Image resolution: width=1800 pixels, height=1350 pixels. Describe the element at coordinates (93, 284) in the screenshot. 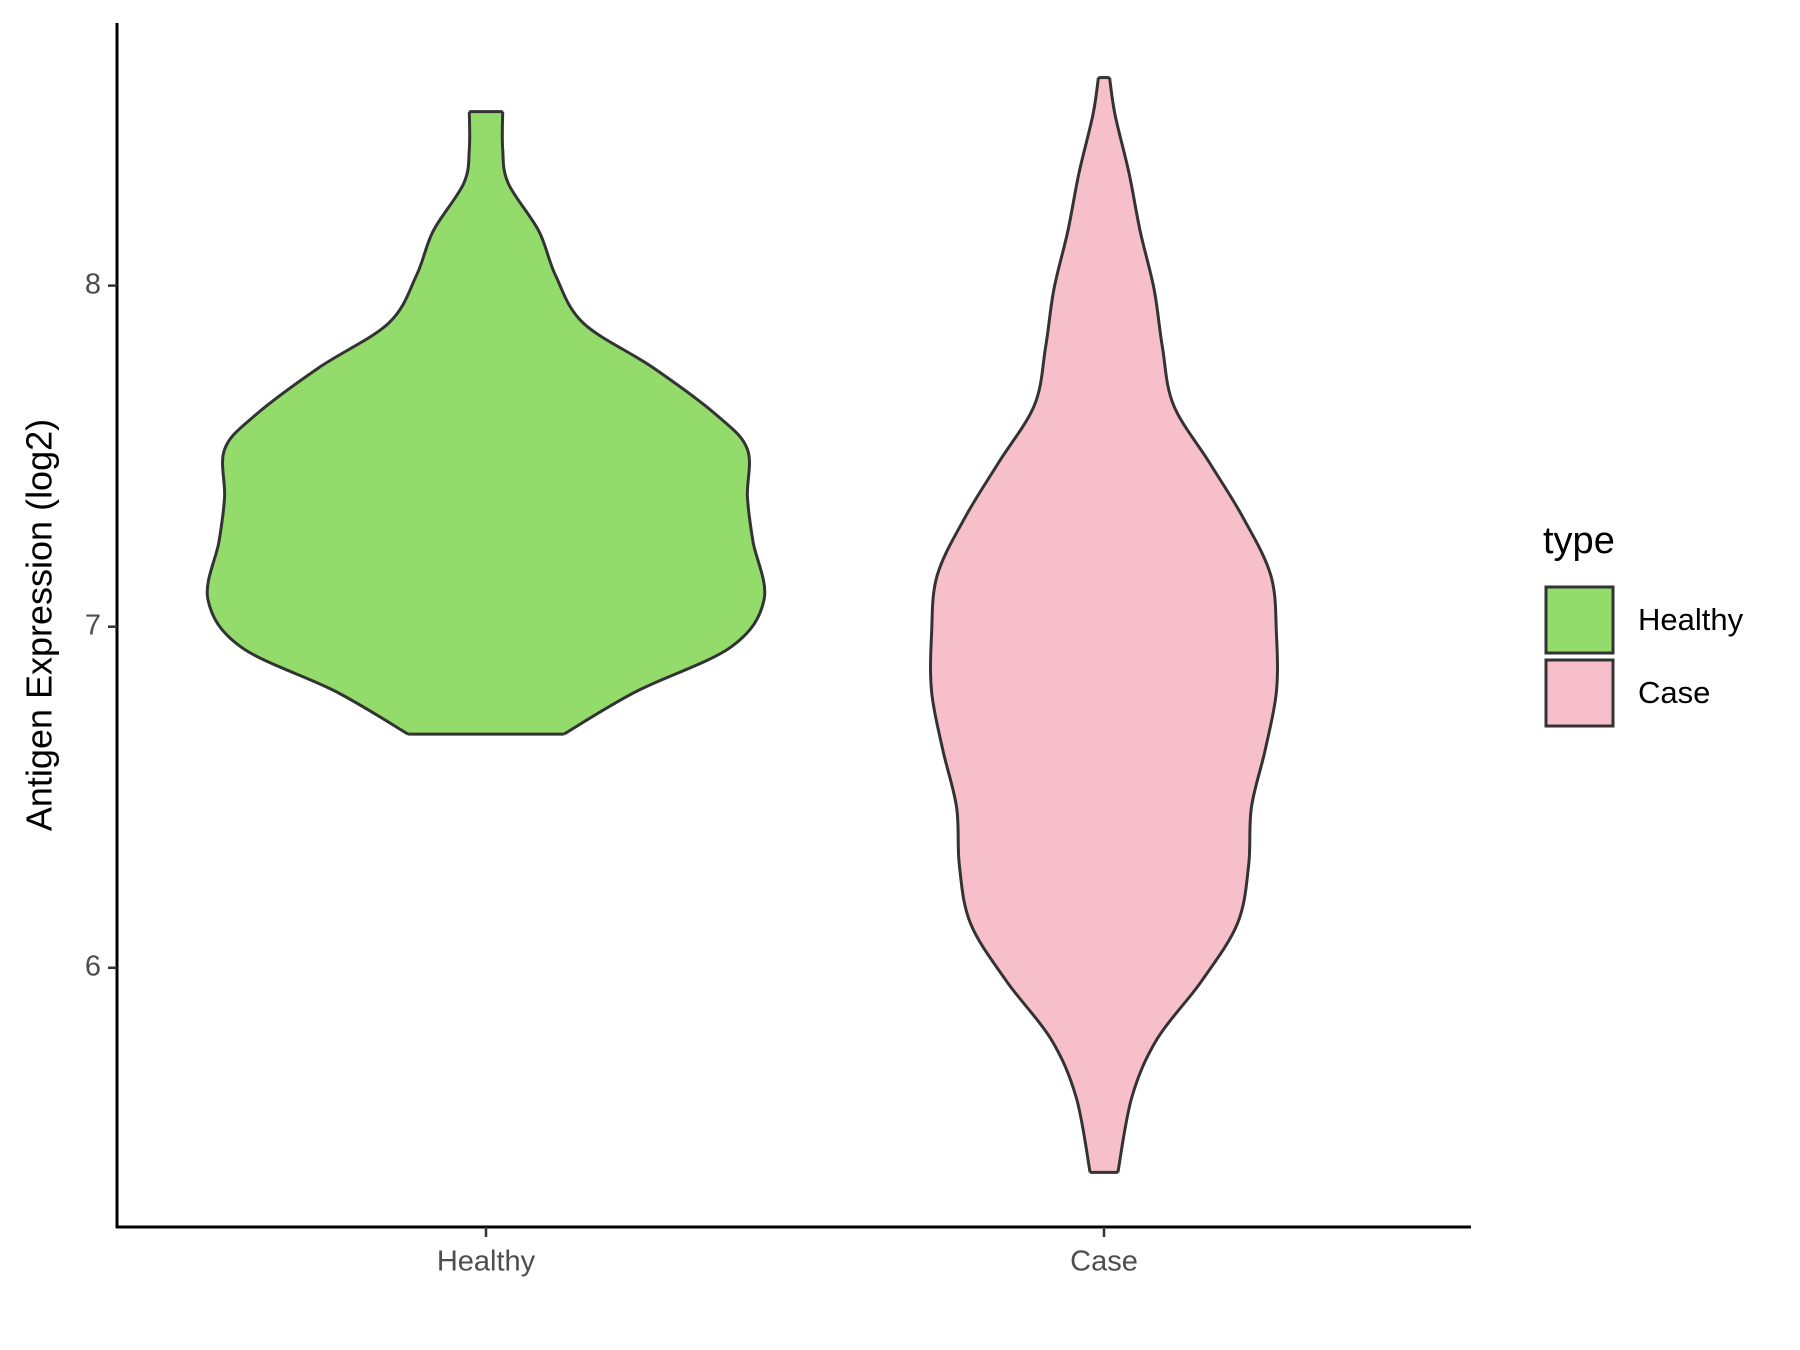

I see `y-tick-label: 8` at that location.